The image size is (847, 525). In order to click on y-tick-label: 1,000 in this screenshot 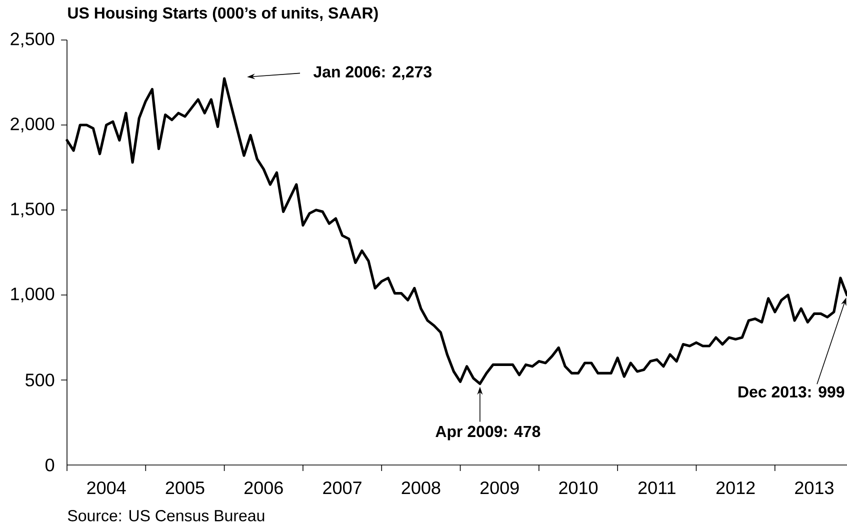, I will do `click(32, 295)`.